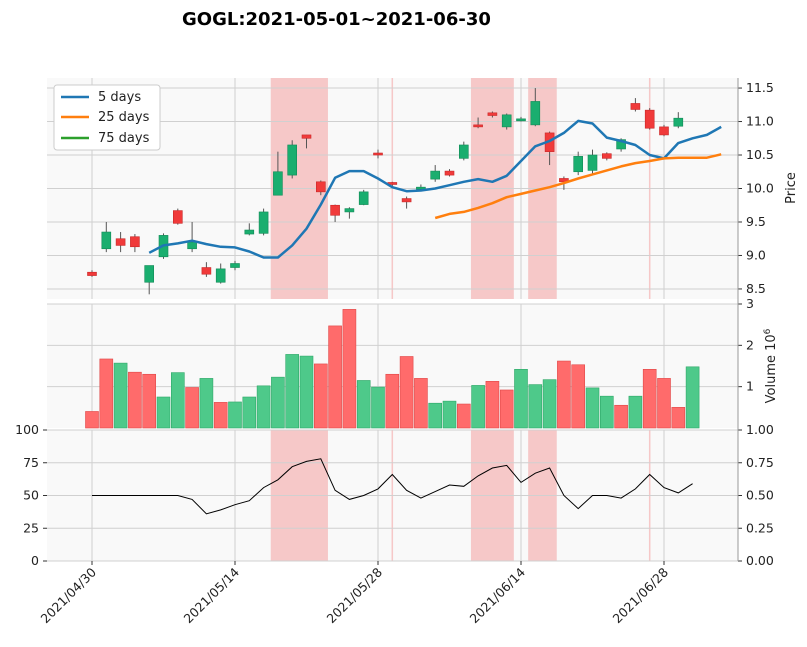  Describe the element at coordinates (750, 344) in the screenshot. I see `volume-tick-label: 2` at that location.